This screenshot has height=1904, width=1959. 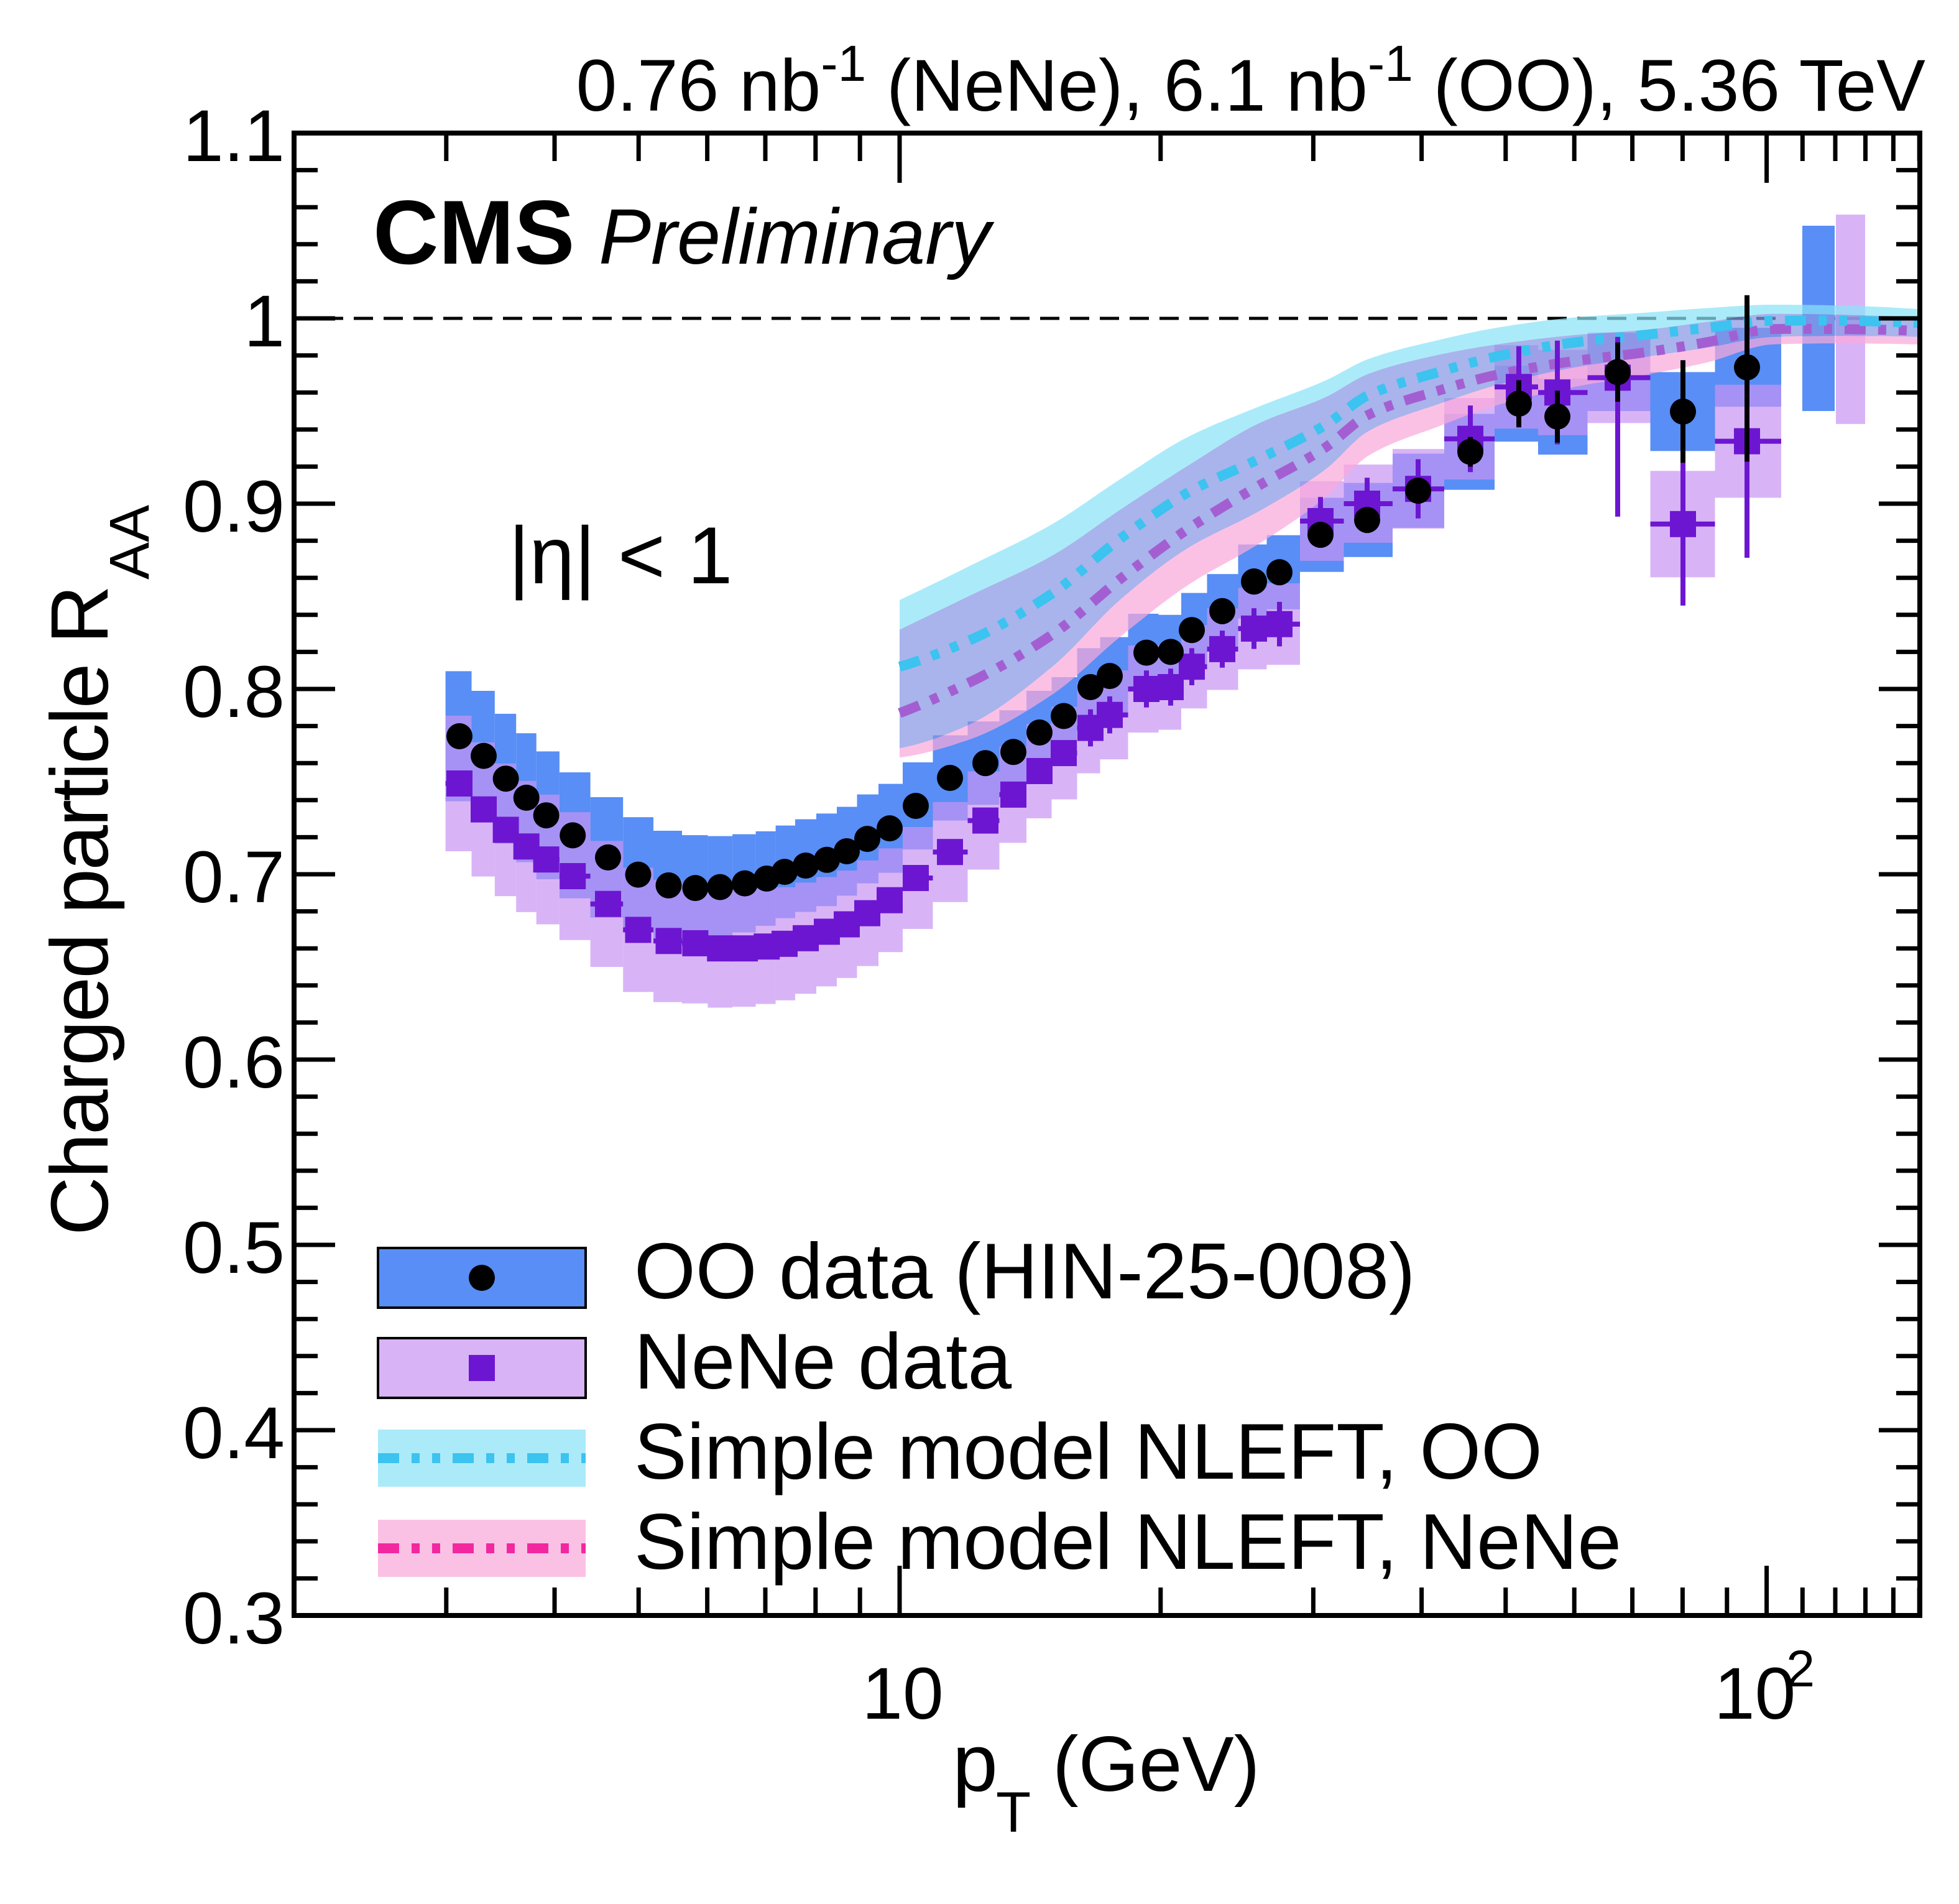 What do you see at coordinates (264, 321) in the screenshot?
I see `svg-text: 1` at bounding box center [264, 321].